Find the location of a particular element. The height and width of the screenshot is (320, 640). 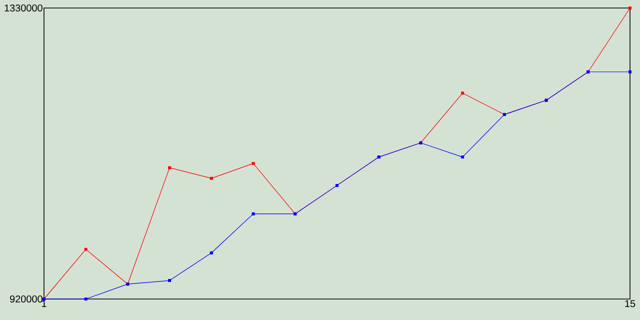

y-tick-label: 920000 is located at coordinates (26, 299).